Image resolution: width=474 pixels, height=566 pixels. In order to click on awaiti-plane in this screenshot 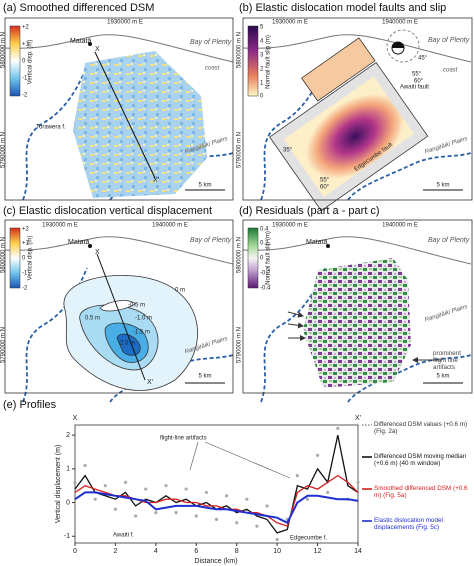, I will do `click(338, 69)`.